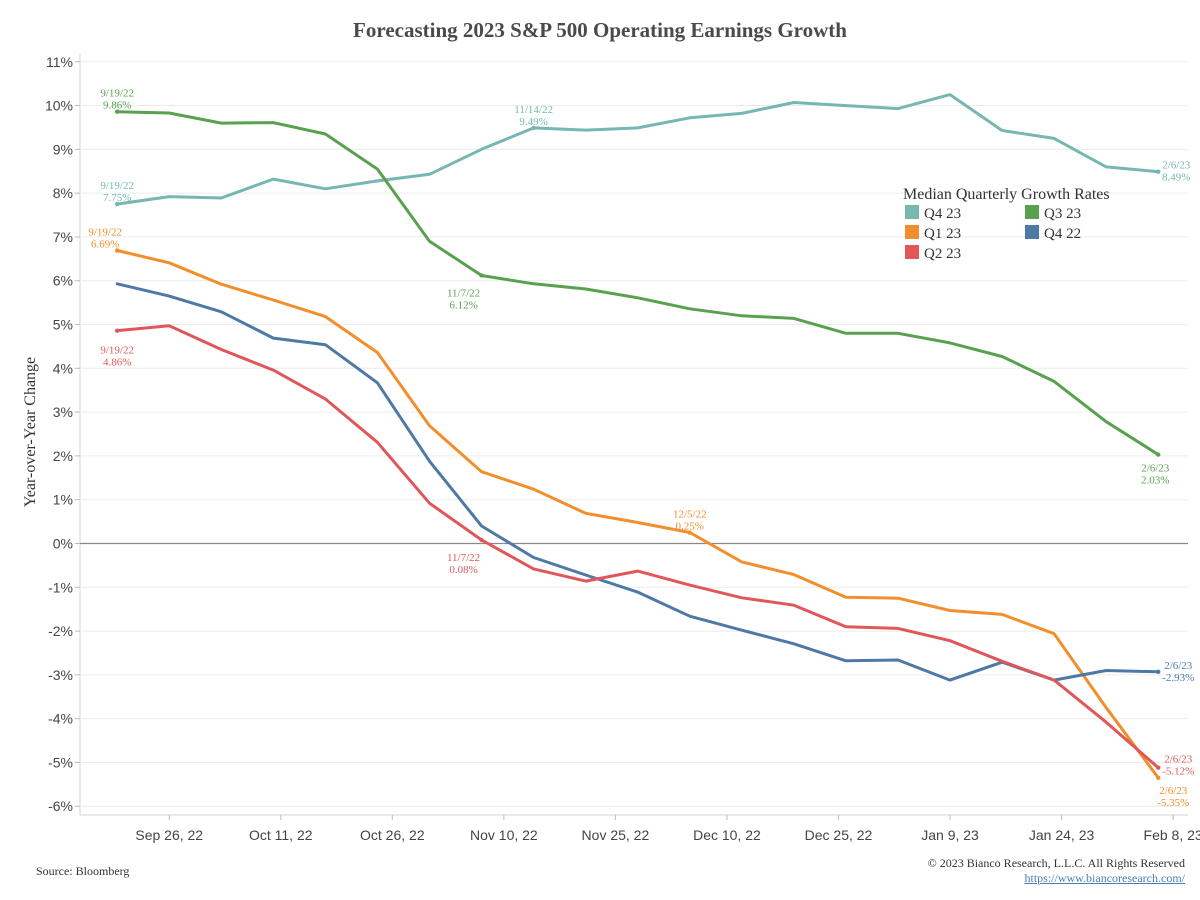  Describe the element at coordinates (60, 762) in the screenshot. I see `y-tick-label: -5%` at that location.